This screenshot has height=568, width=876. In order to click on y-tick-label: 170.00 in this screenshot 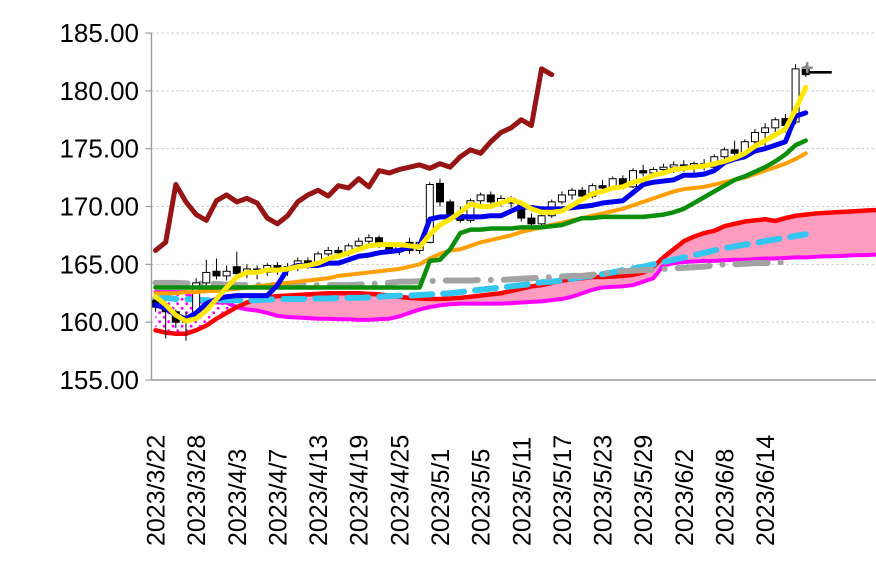, I will do `click(99, 207)`.